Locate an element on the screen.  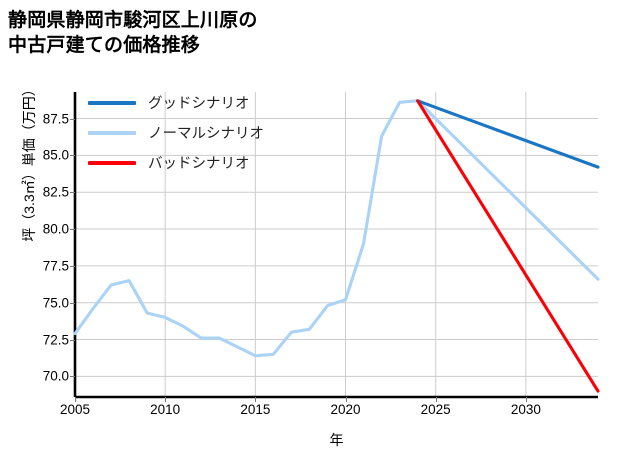
legend-label-good: グッドシナリオ is located at coordinates (199, 104).